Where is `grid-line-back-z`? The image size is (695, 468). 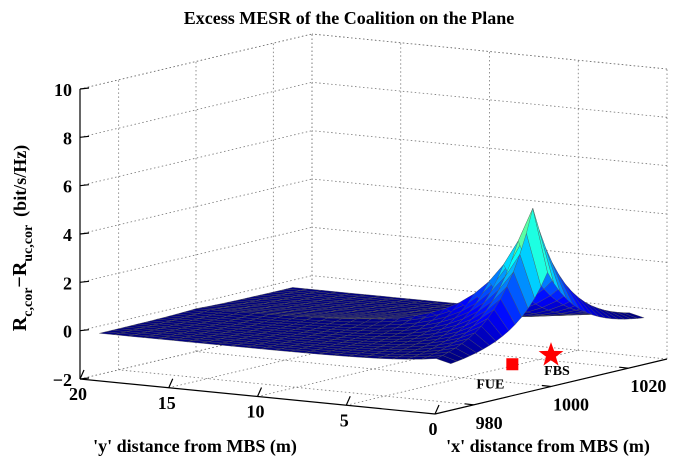
grid-line-back-z is located at coordinates (196, 61).